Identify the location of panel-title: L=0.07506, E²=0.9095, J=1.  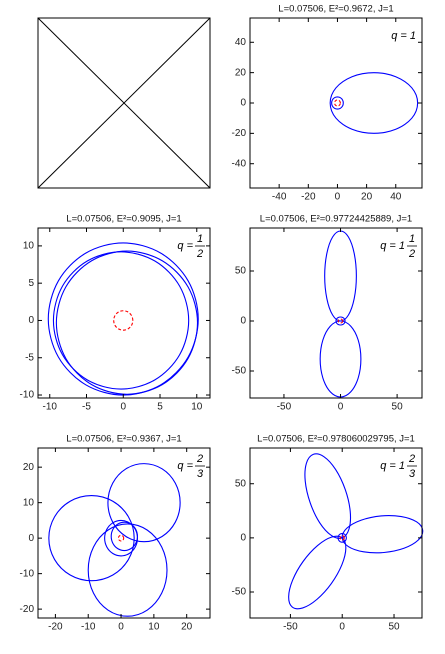
(123, 219).